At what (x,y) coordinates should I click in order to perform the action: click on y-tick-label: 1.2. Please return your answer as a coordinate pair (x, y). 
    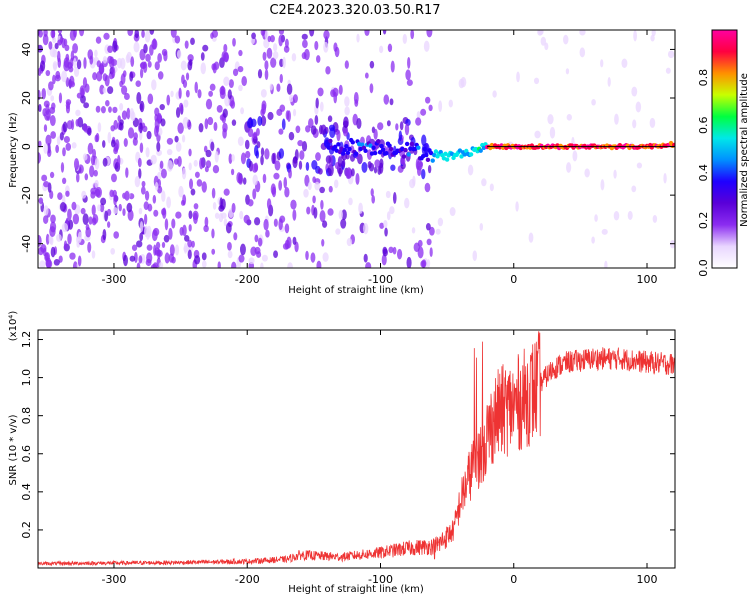
    Looking at the image, I should click on (26, 340).